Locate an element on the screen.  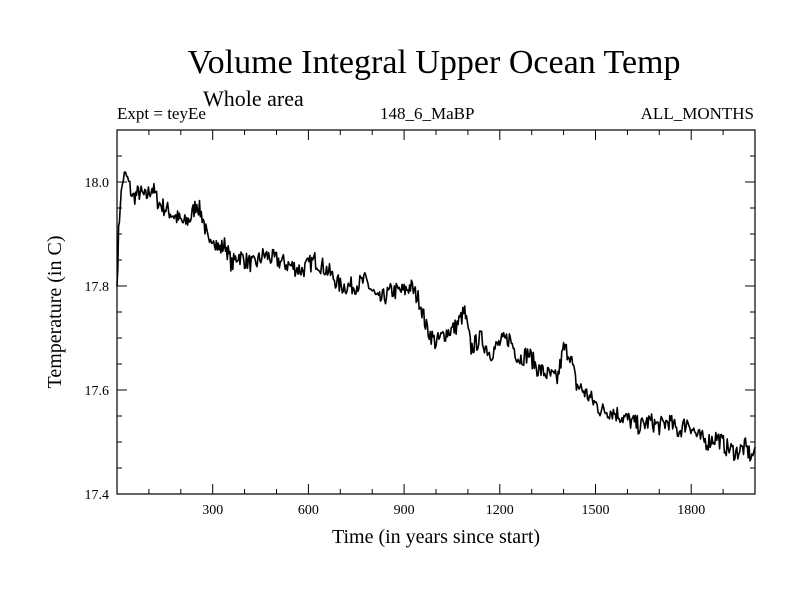
chart-subtitle: Whole area is located at coordinates (253, 98).